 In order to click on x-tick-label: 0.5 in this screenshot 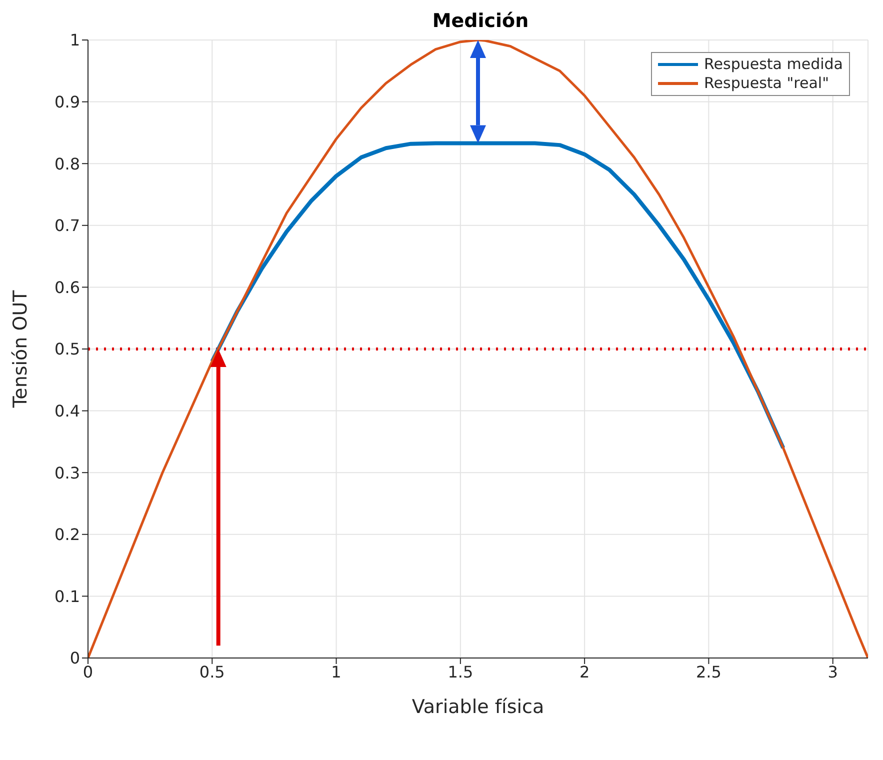, I will do `click(212, 672)`.